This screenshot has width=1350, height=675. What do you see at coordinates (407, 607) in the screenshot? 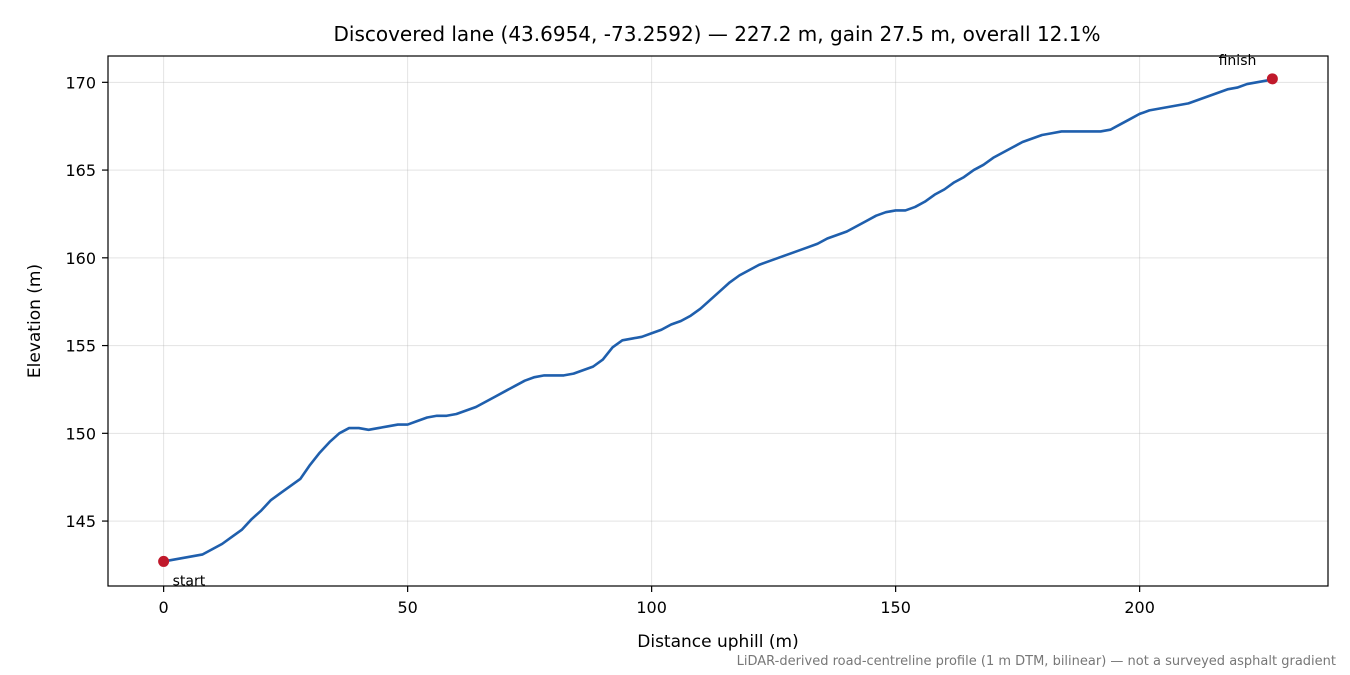
I see `x-tick-label: 50` at bounding box center [407, 607].